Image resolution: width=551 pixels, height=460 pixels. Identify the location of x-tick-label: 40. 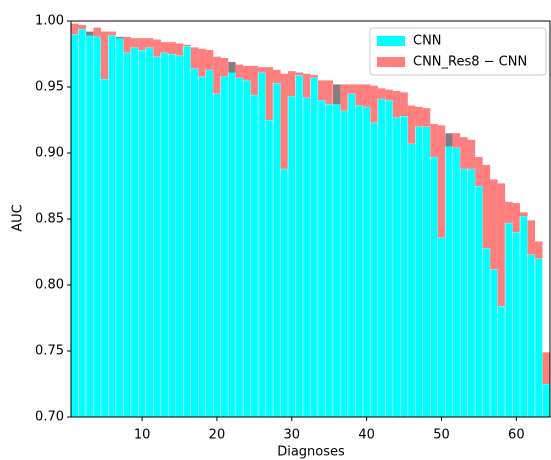
(366, 435).